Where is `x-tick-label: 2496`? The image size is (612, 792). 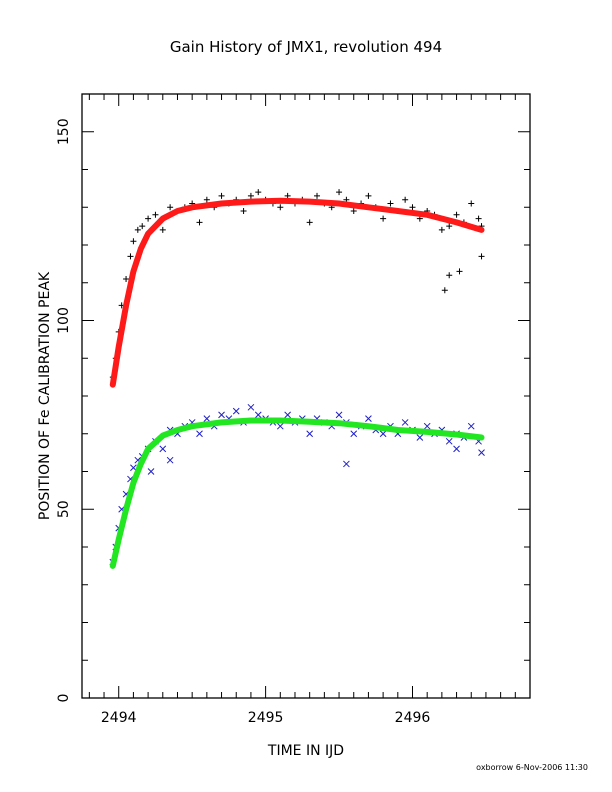
x-tick-label: 2496 is located at coordinates (413, 718).